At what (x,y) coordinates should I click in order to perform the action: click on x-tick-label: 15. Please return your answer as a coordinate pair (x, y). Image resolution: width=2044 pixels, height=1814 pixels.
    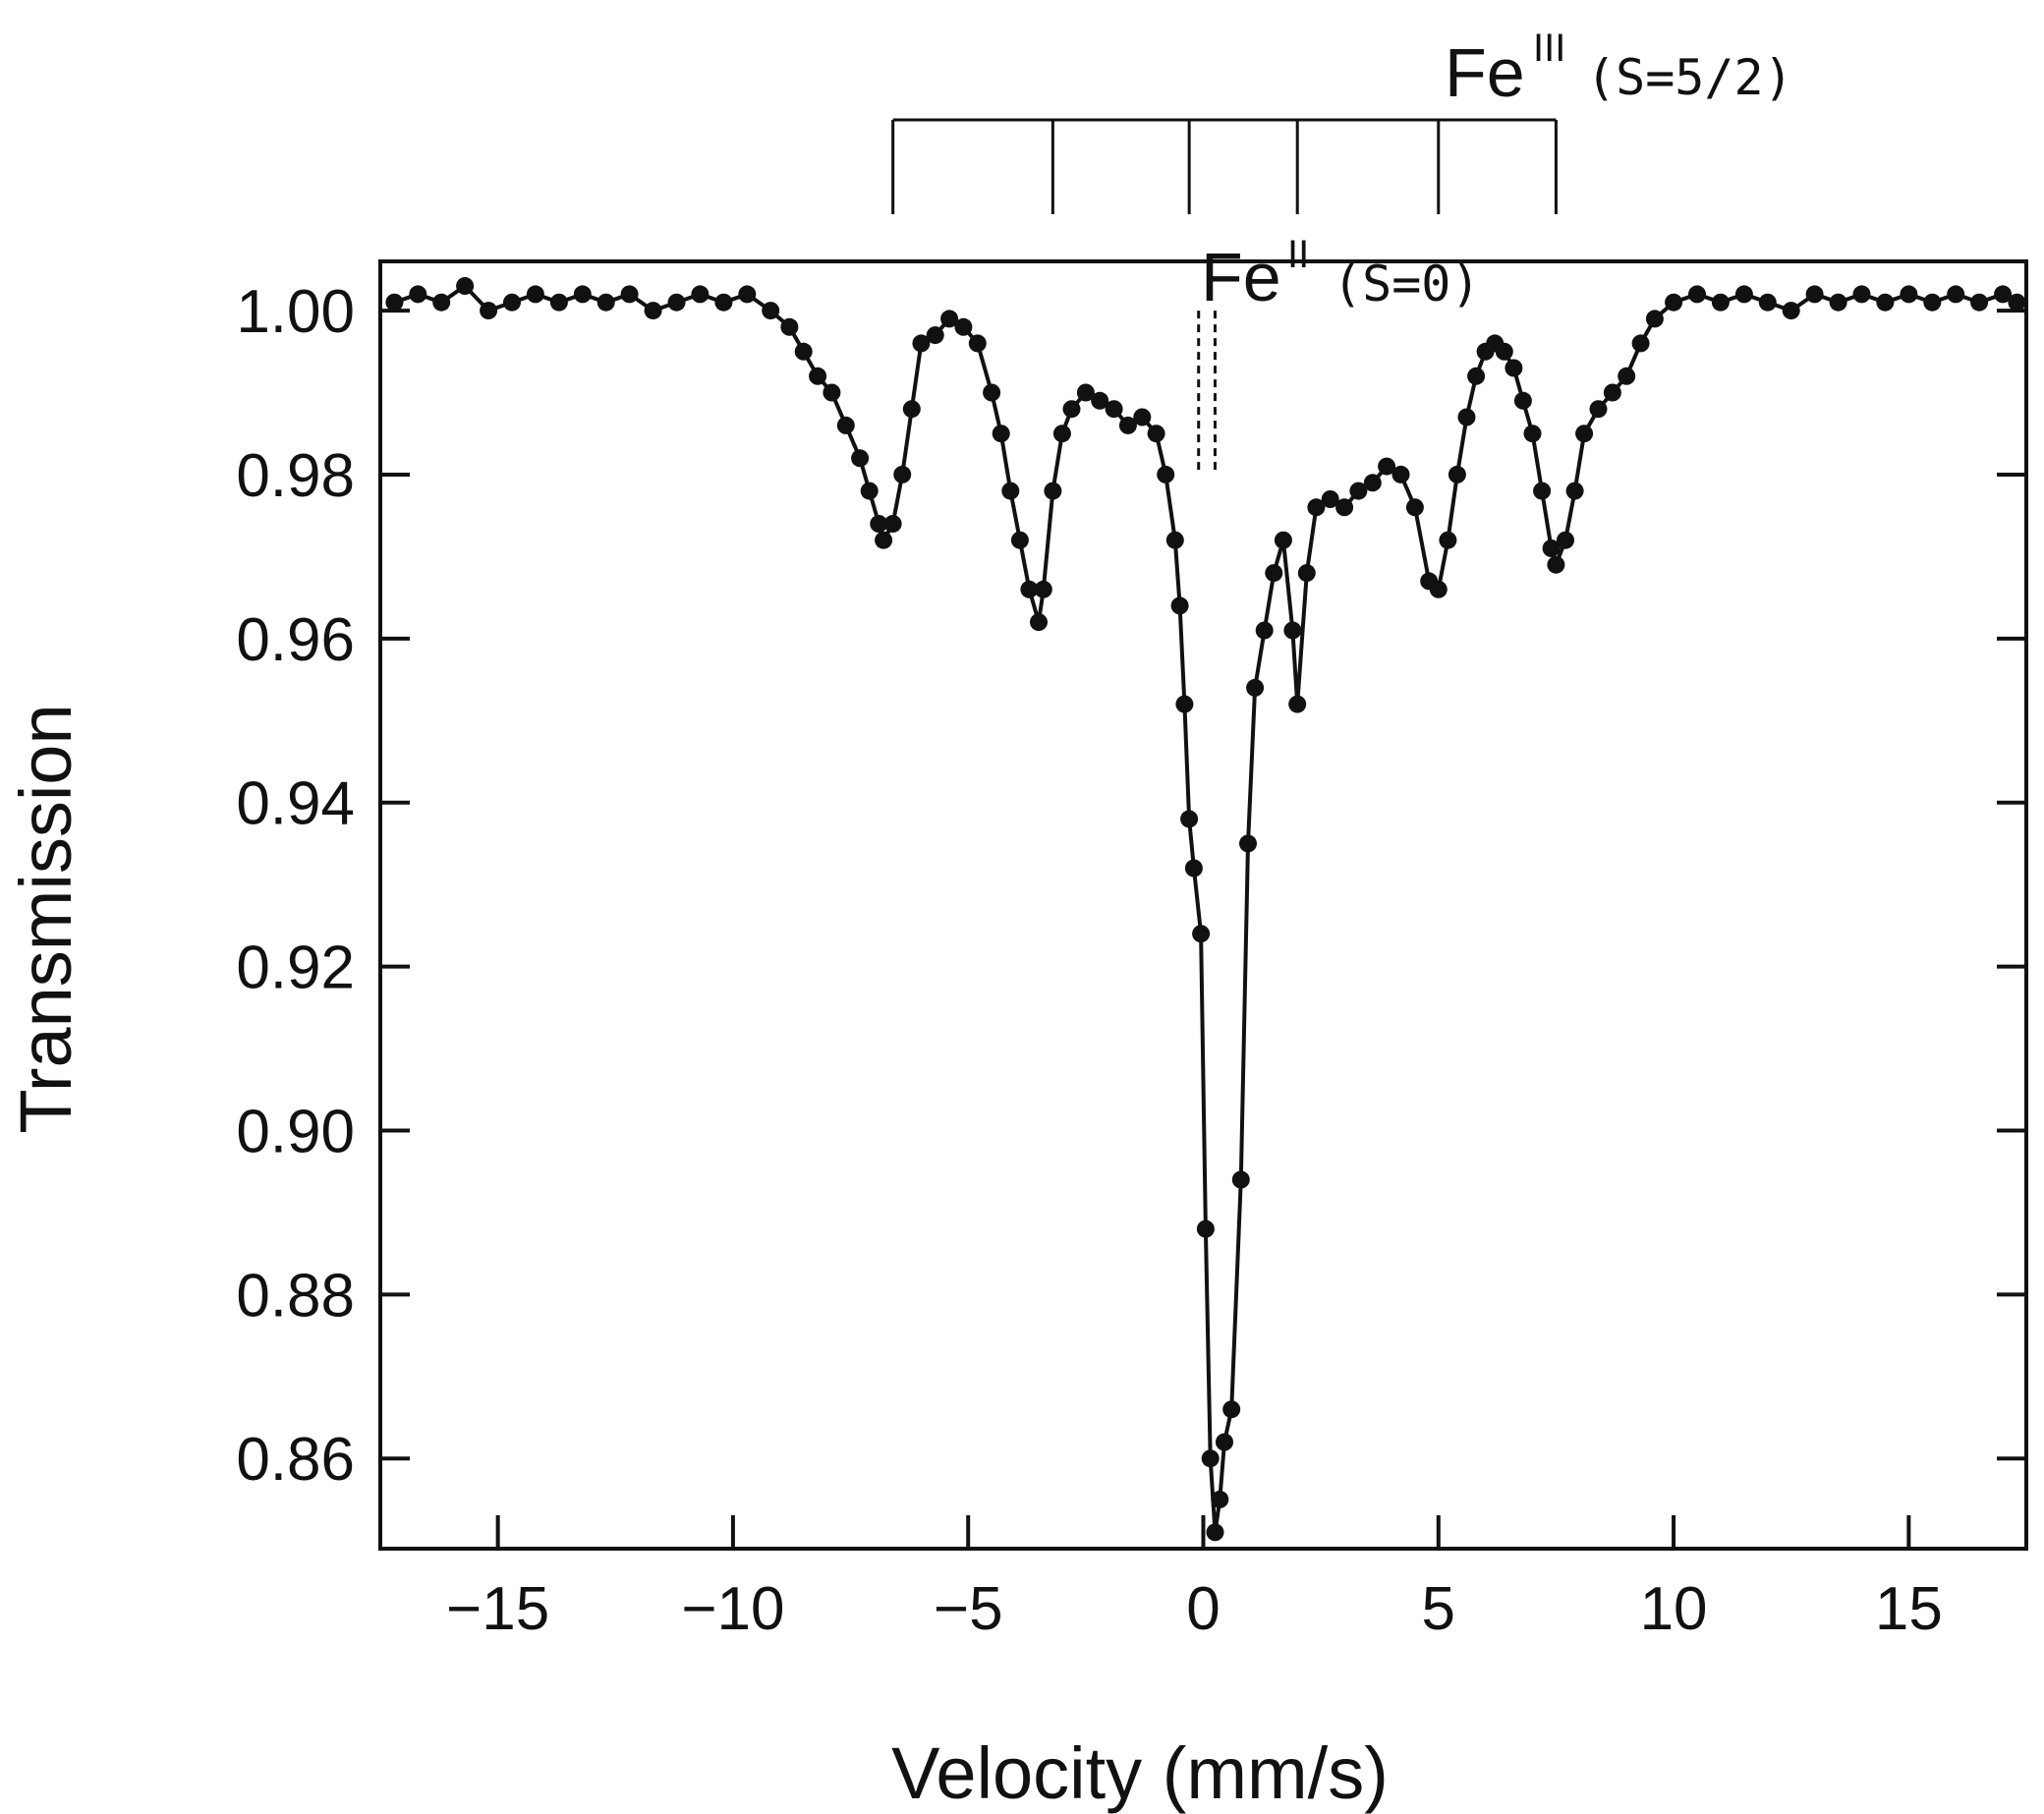
    Looking at the image, I should click on (1909, 1609).